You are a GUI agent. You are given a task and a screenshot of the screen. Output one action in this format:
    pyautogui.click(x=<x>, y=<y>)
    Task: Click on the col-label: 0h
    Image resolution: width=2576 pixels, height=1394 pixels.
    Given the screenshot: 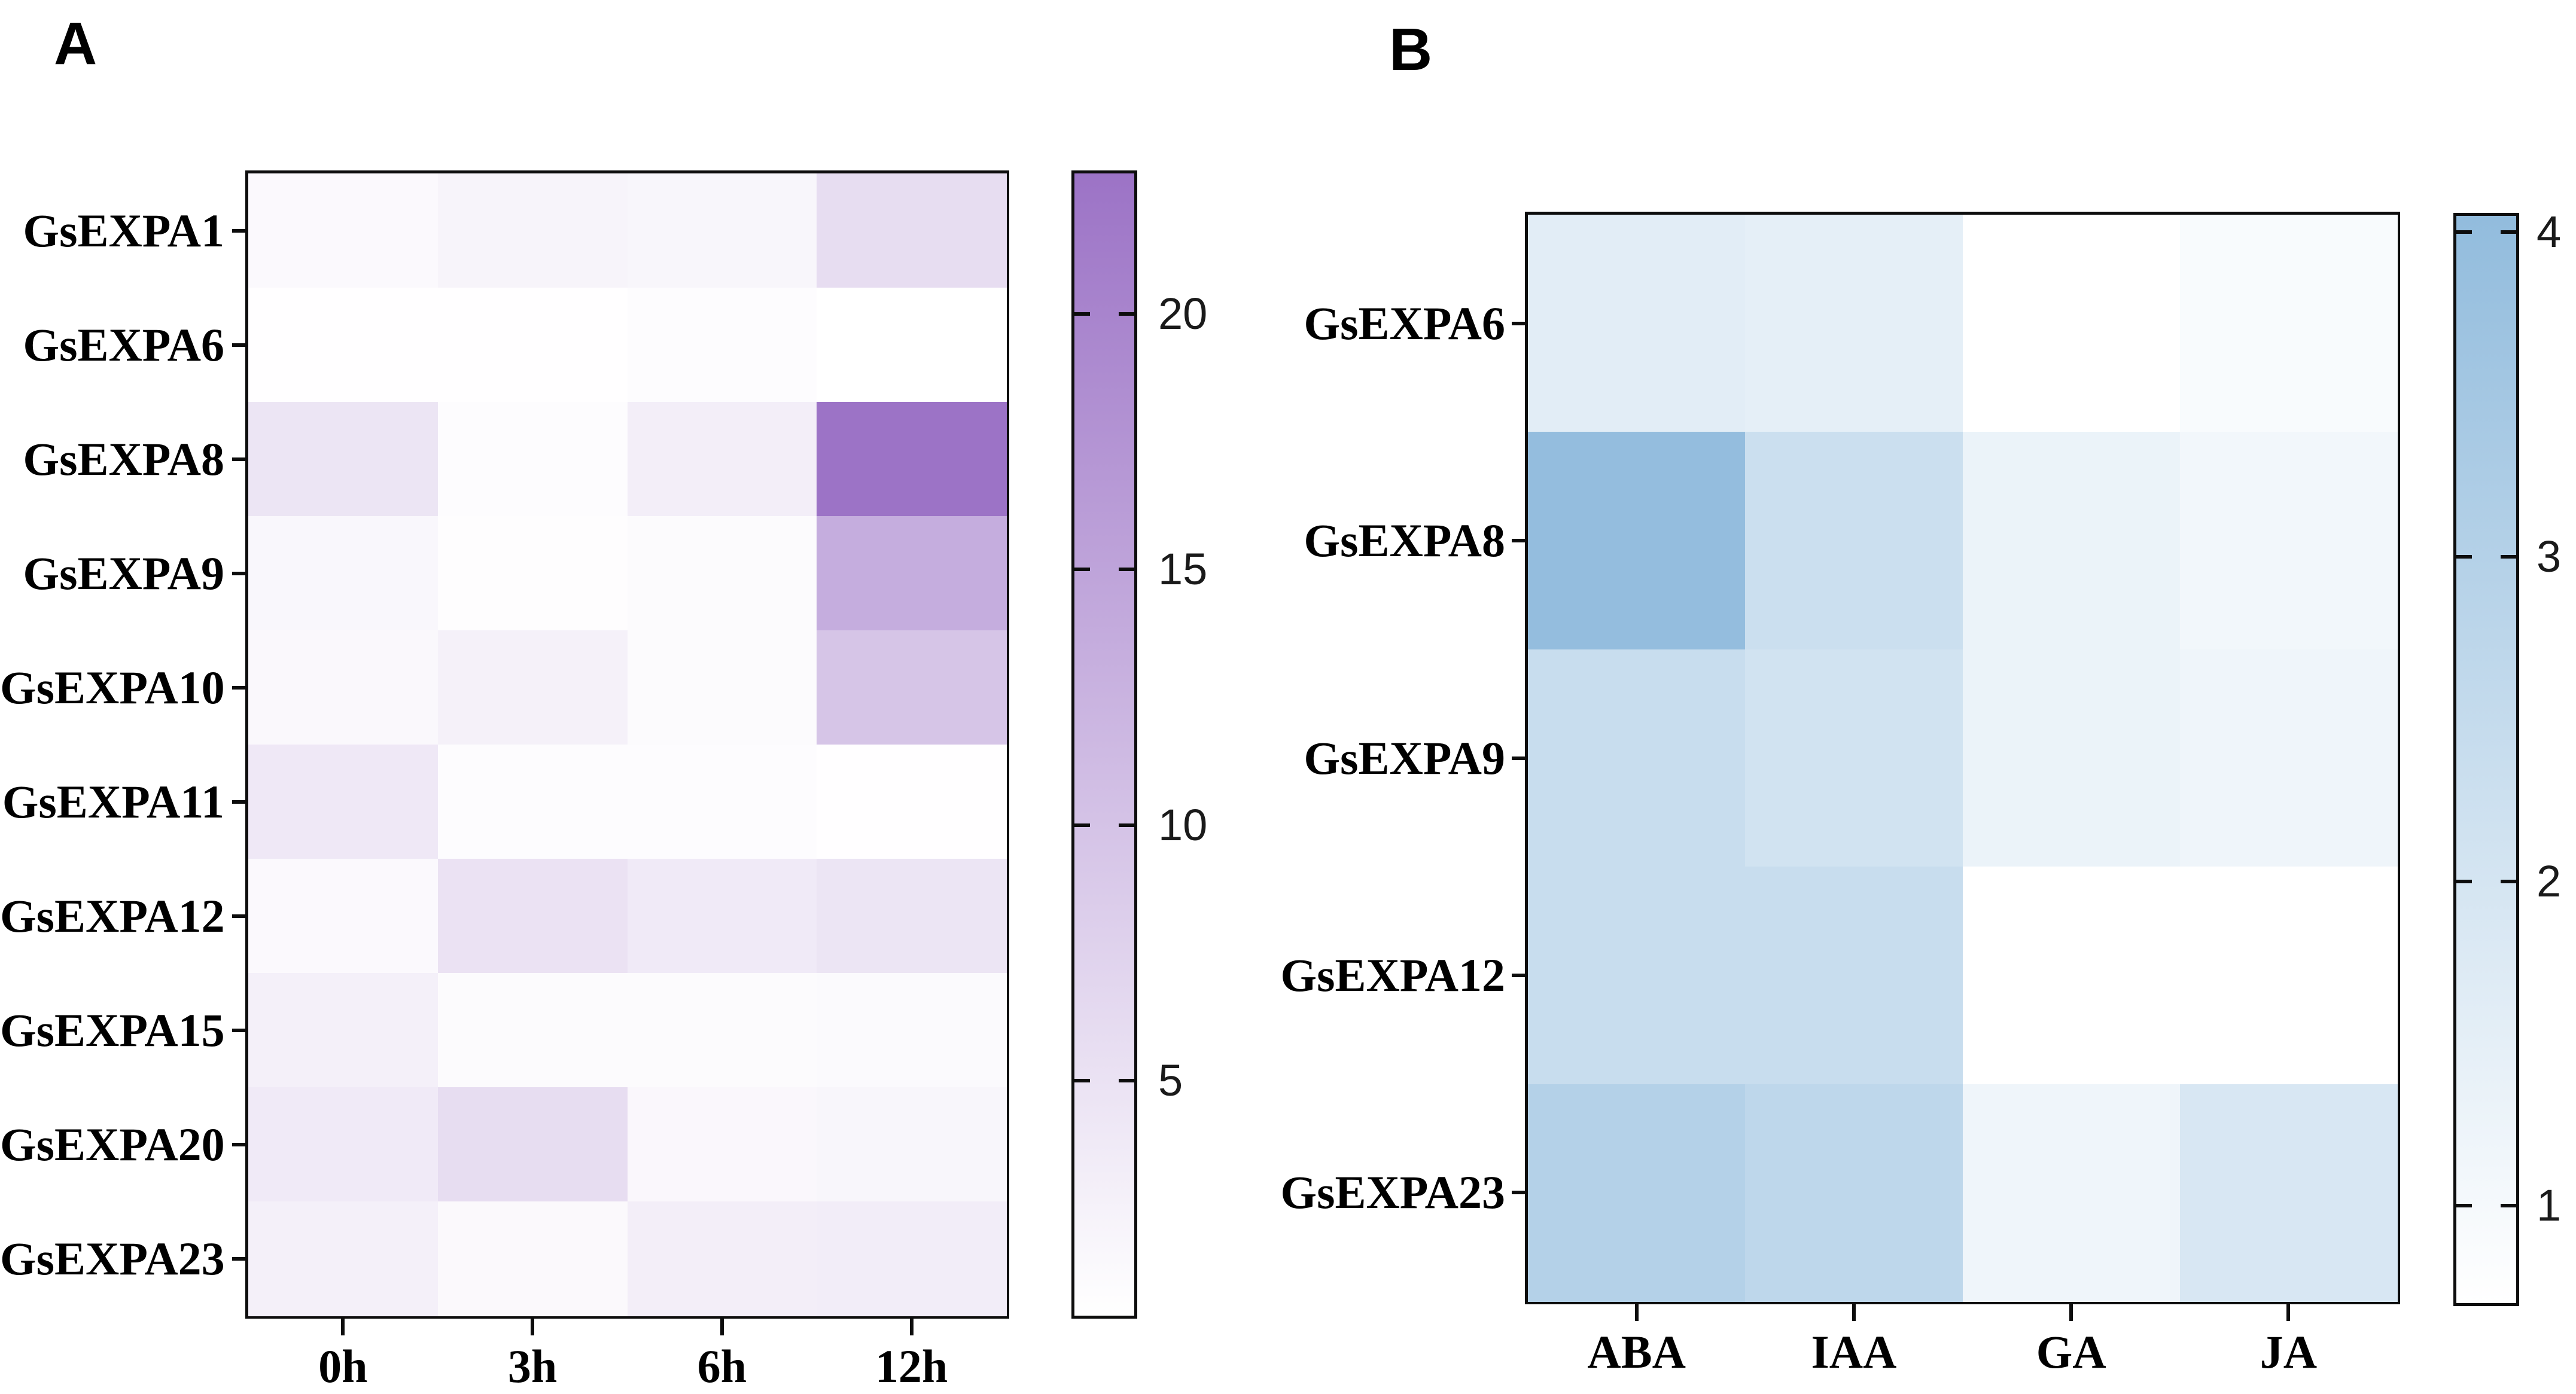 What is the action you would take?
    pyautogui.click(x=343, y=1366)
    